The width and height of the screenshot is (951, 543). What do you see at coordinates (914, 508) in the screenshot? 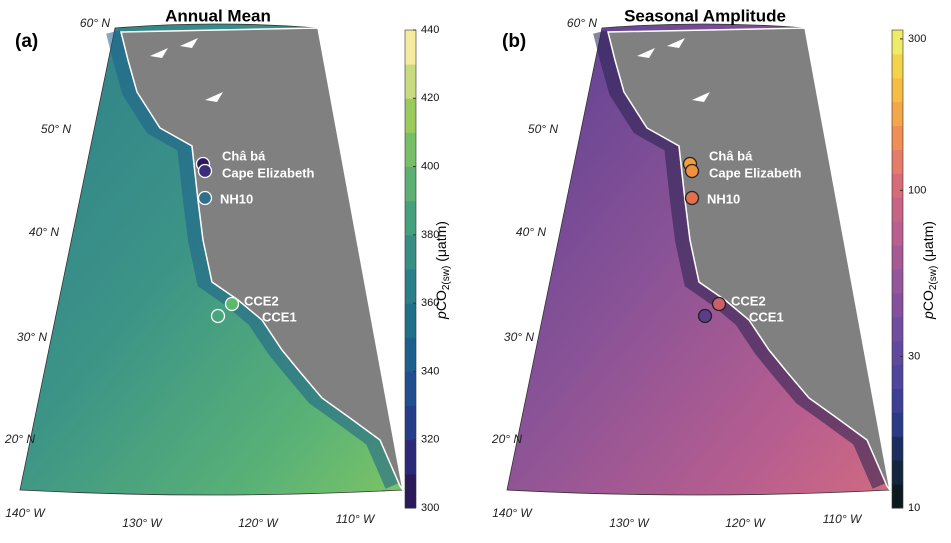
I see `colorbar-tick-label: 10` at bounding box center [914, 508].